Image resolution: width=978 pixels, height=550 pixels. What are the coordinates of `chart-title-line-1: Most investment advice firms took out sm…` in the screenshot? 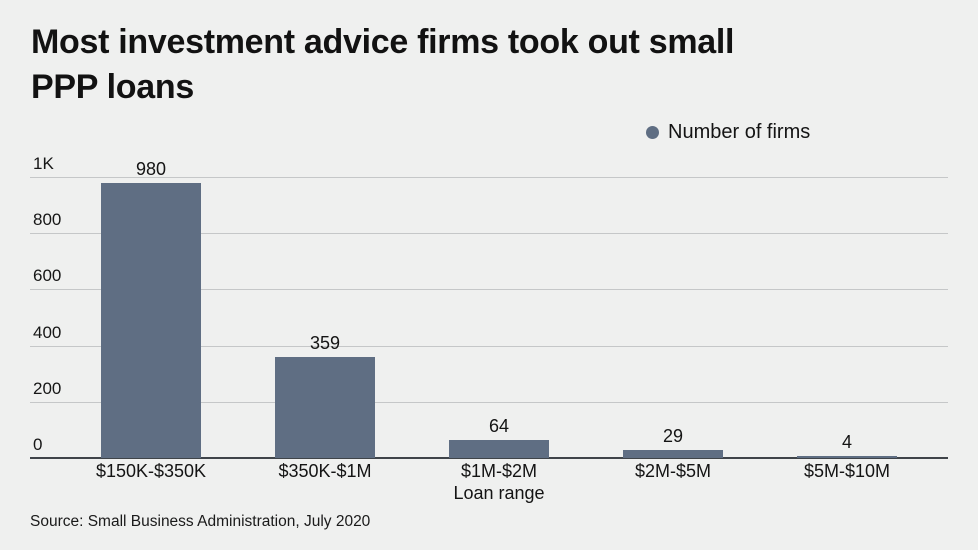 It's located at (383, 42).